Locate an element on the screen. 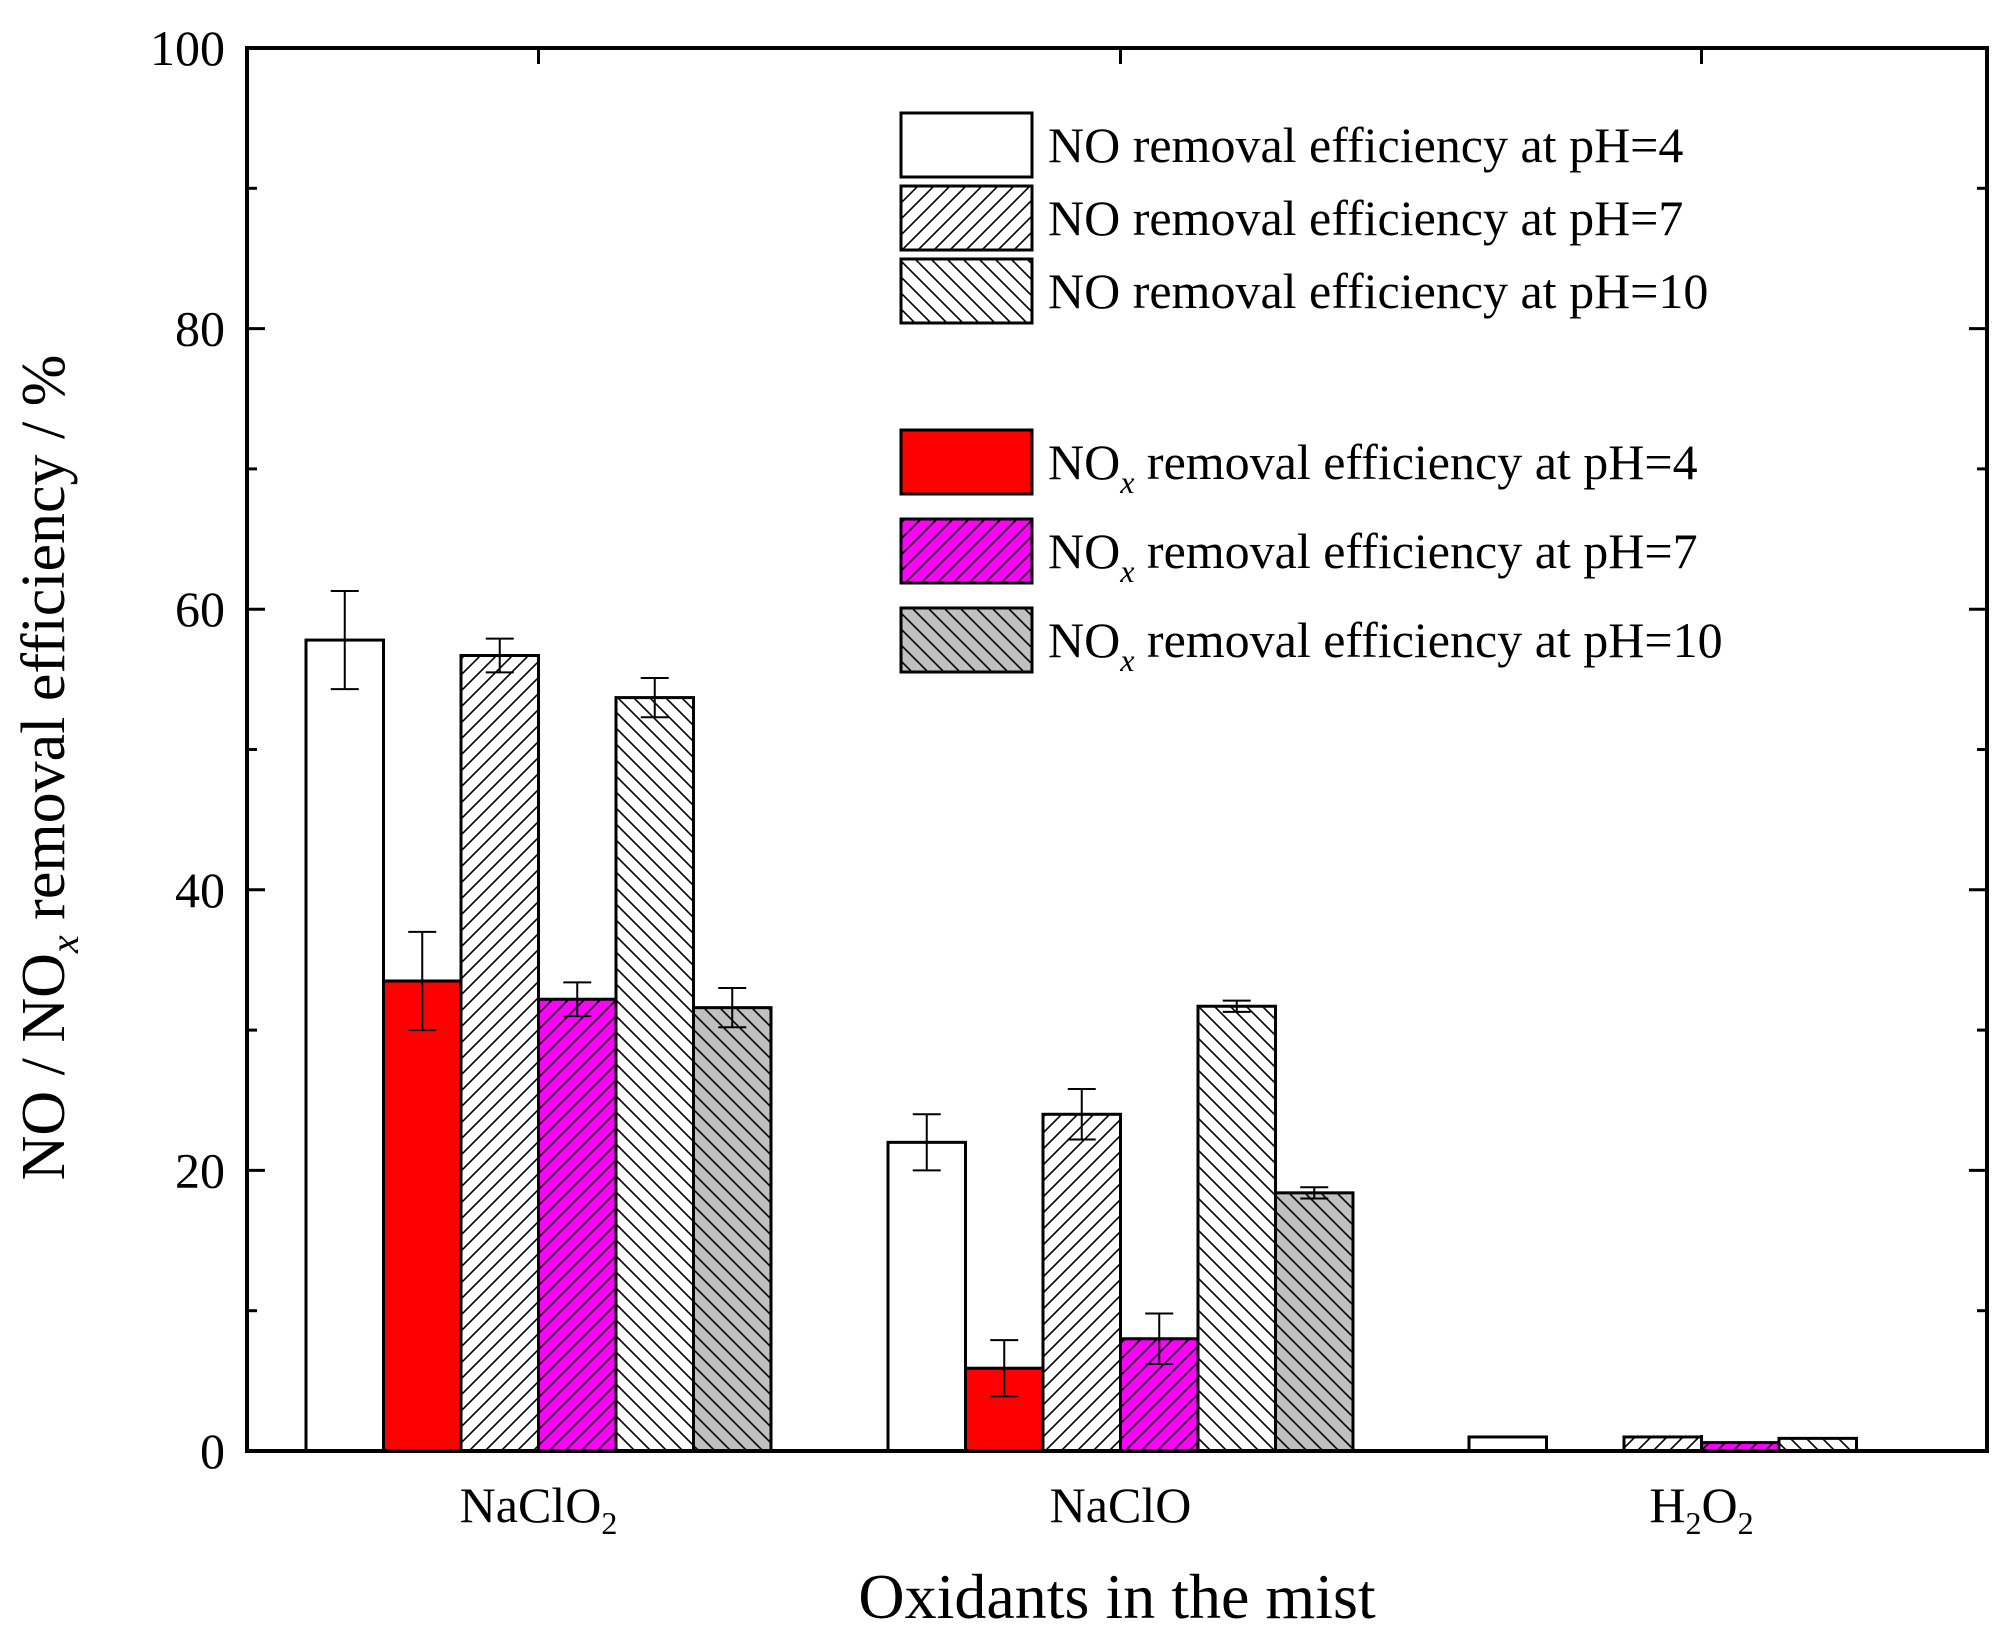  legend-label: NOx removal efficiency at pH=7 is located at coordinates (1373, 556).